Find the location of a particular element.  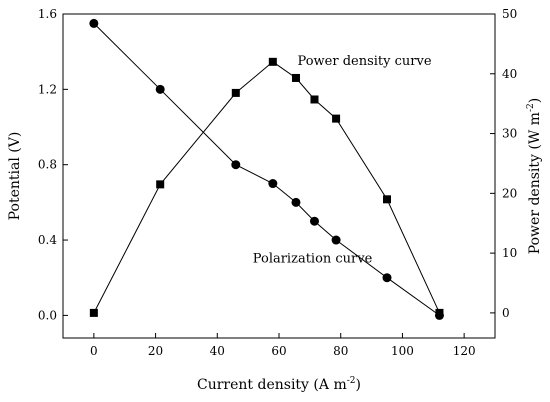

left-y-axis-title: Potential (V) is located at coordinates (15, 176).